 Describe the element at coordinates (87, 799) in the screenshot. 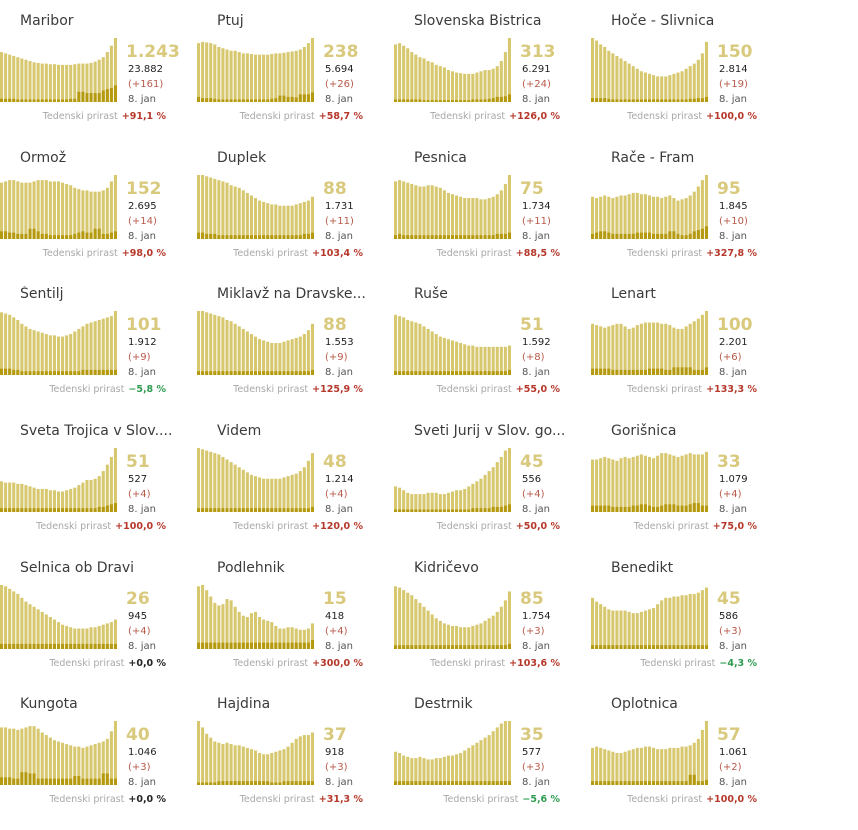

I see `weekly-growth-label: Tedenski prirast` at that location.